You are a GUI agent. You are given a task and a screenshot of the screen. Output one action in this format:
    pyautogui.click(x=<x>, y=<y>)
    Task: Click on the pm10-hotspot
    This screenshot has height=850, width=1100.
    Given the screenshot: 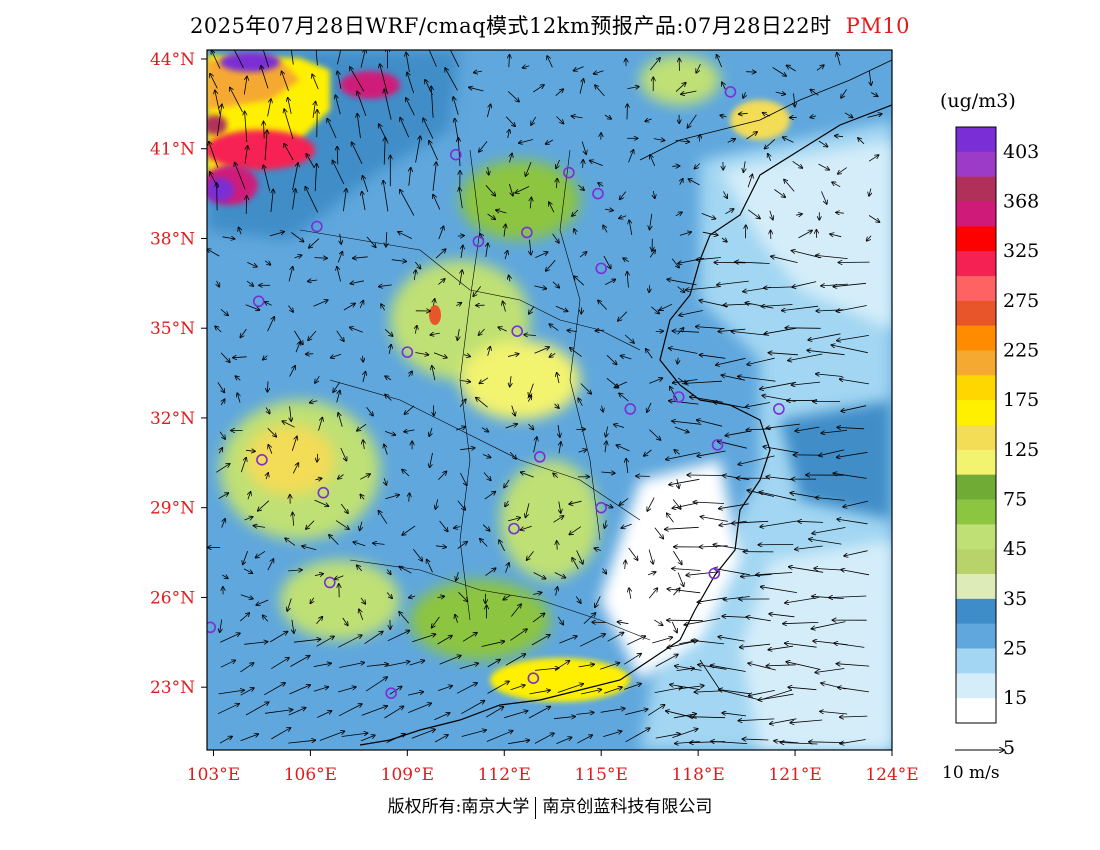 What is the action you would take?
    pyautogui.click(x=435, y=315)
    